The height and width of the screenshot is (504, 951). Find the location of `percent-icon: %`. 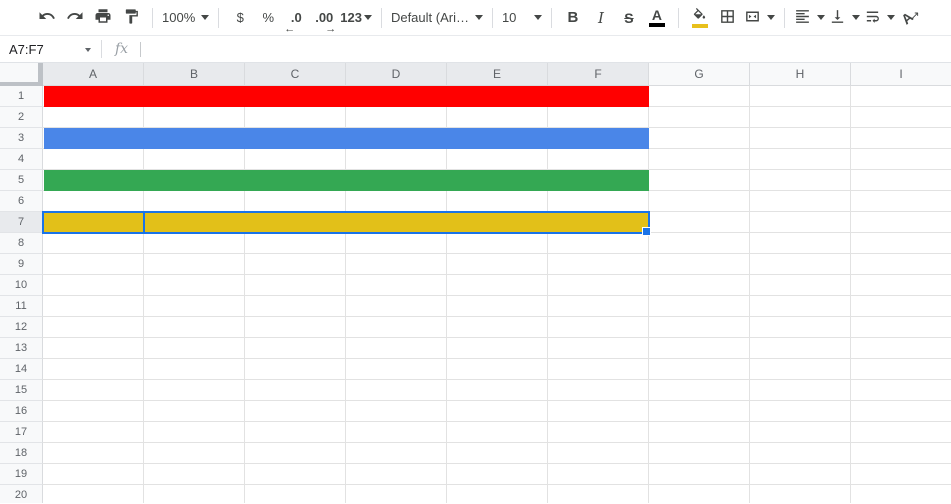

percent-icon: % is located at coordinates (268, 17).